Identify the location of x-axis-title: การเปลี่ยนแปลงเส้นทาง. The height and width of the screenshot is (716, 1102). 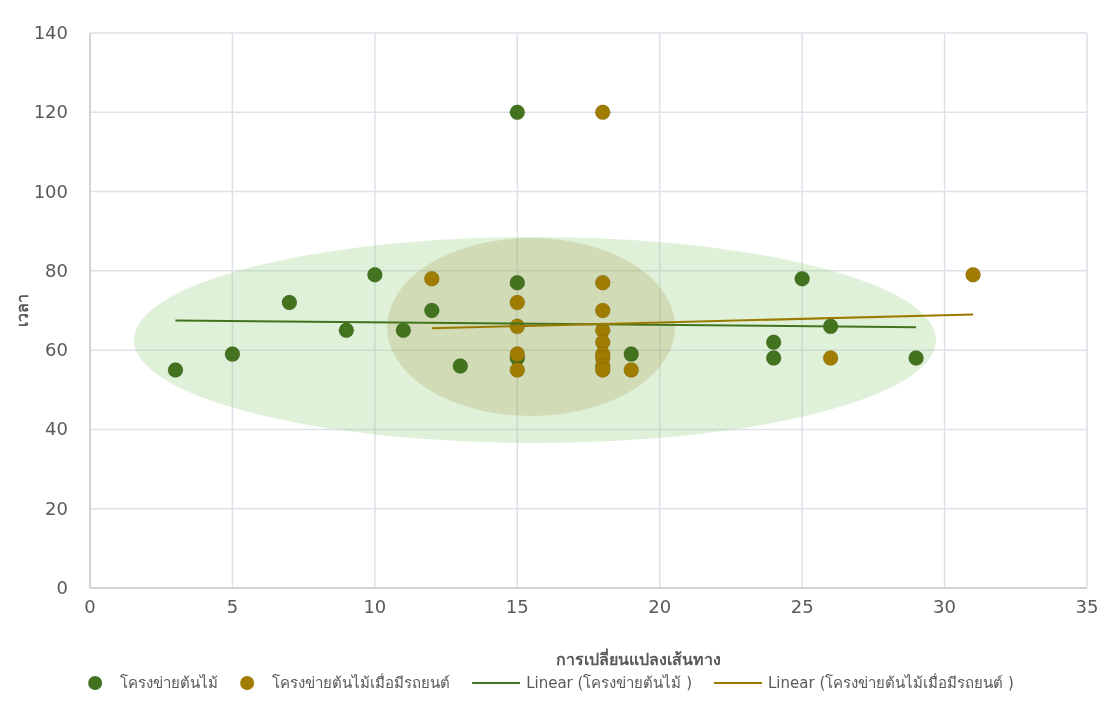
(638, 658).